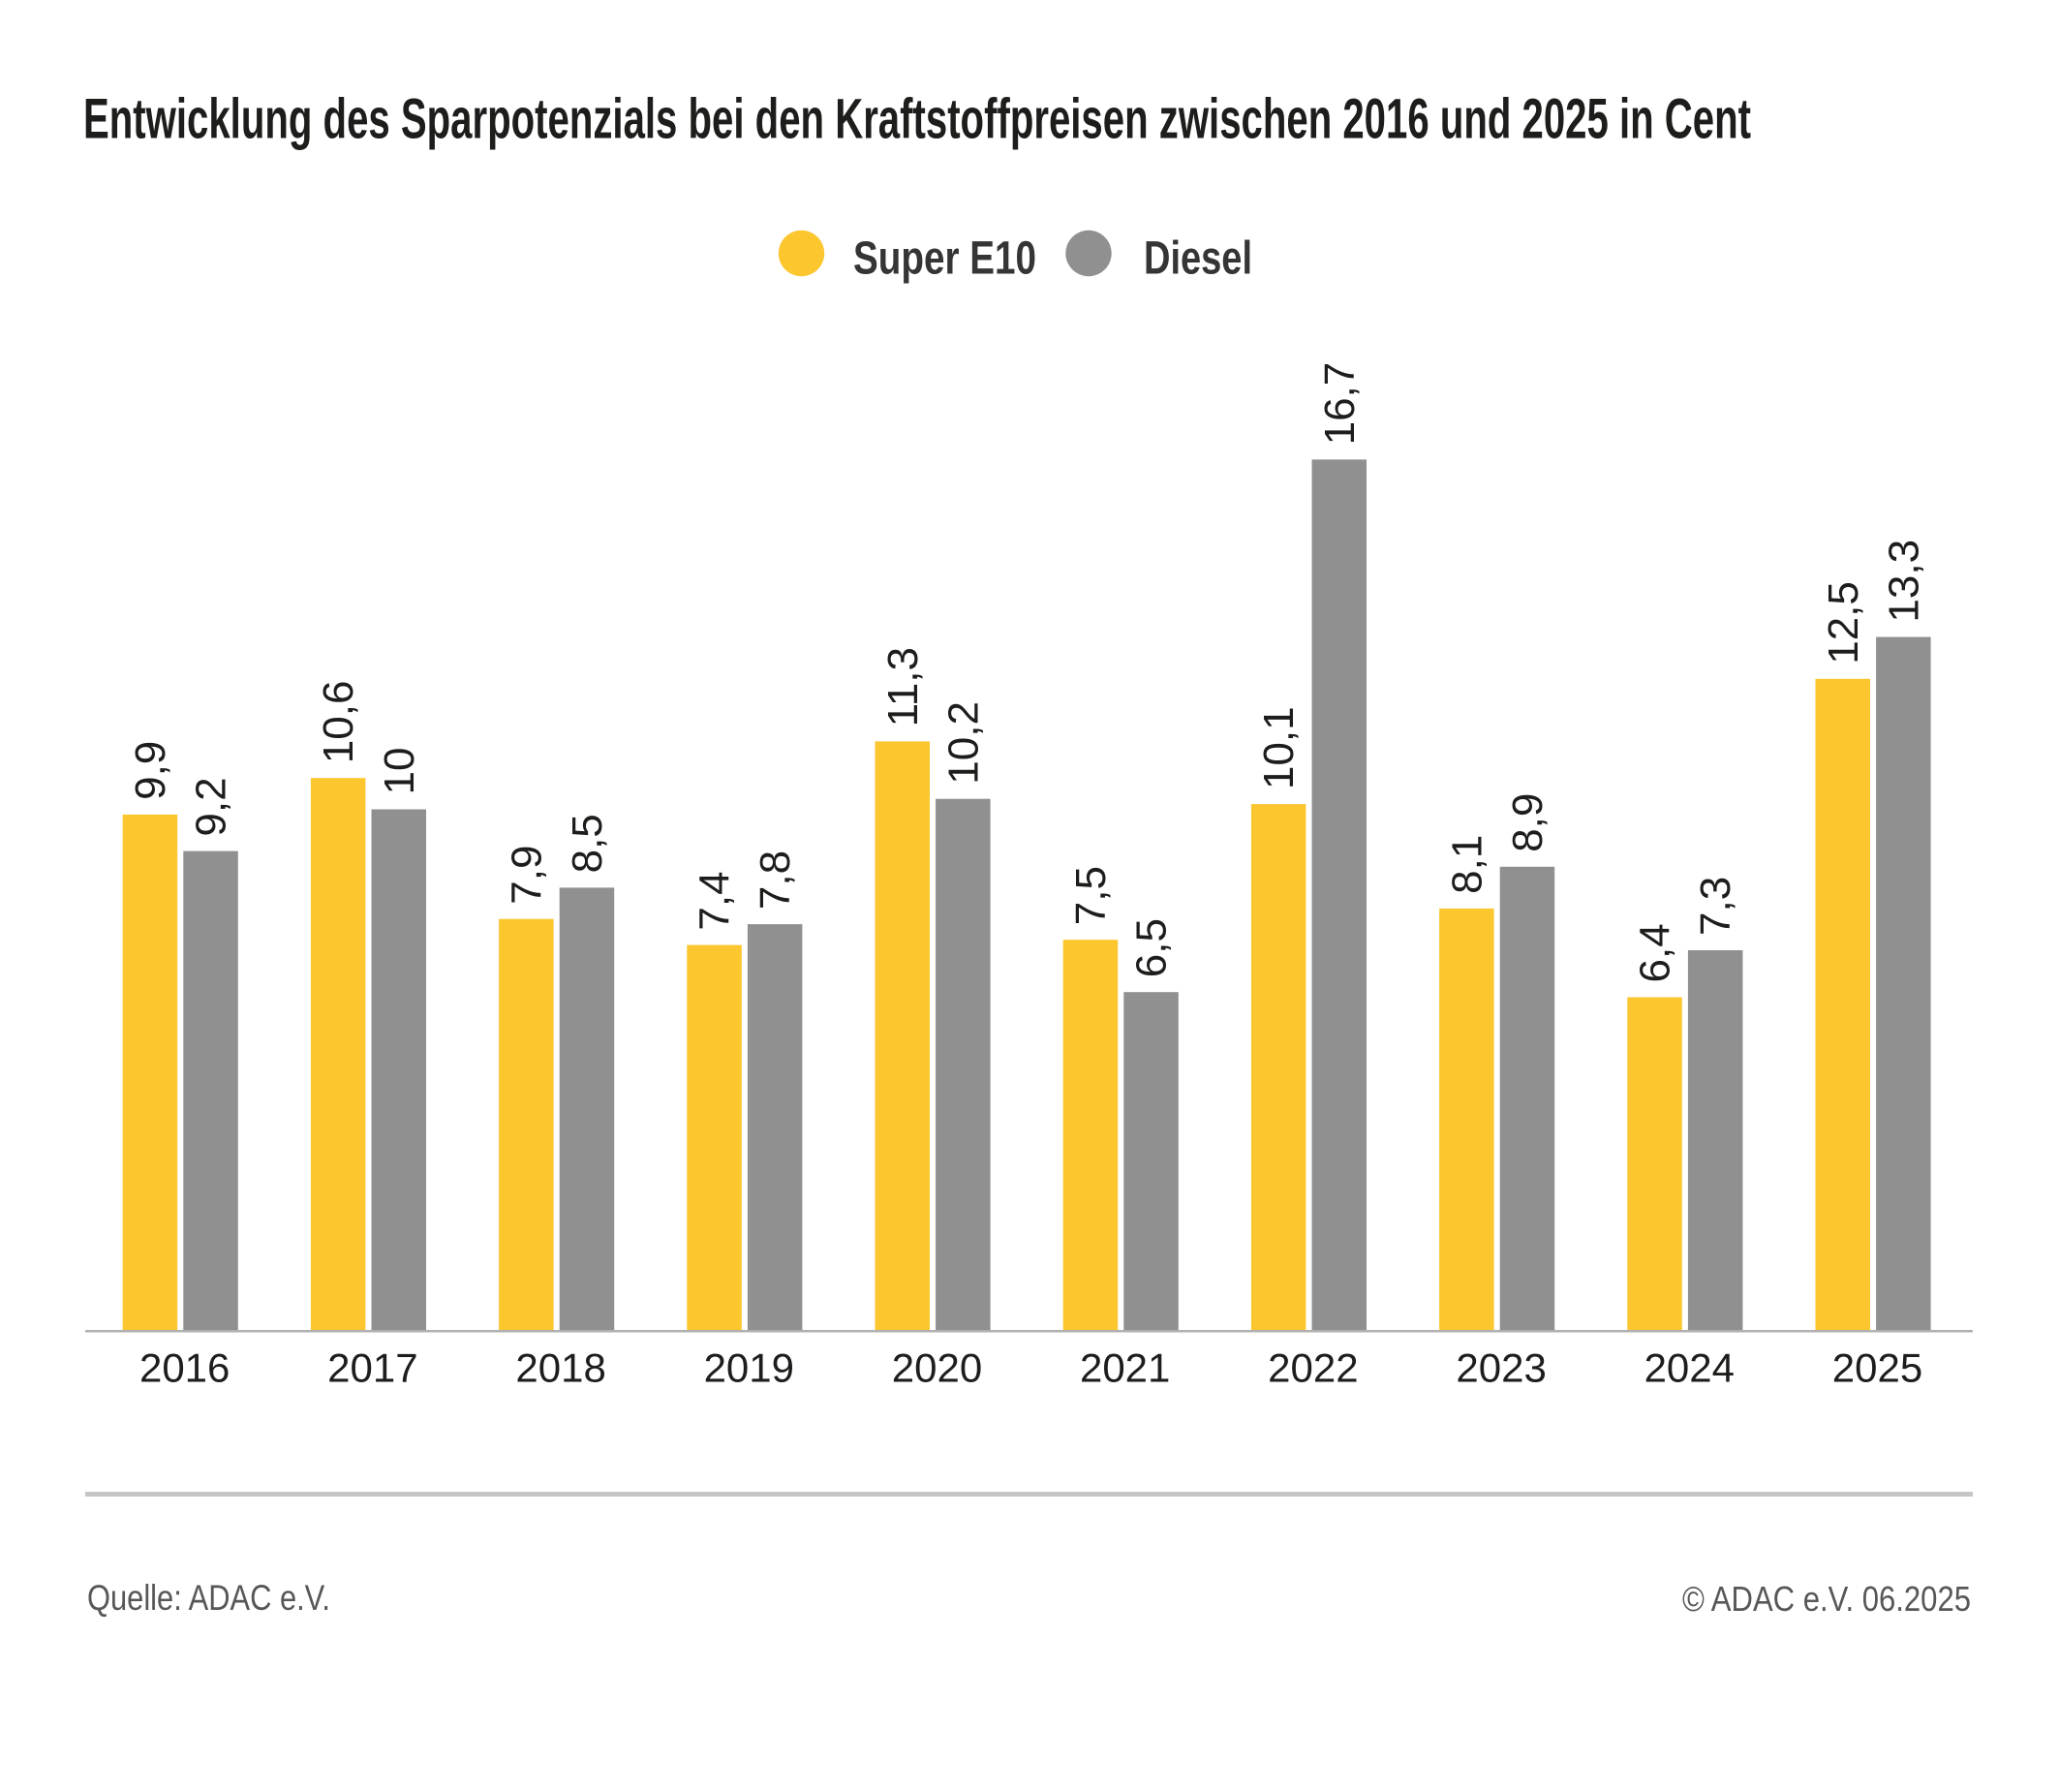 This screenshot has height=1792, width=2059. What do you see at coordinates (1091, 895) in the screenshot?
I see `svg-text: 7,5` at bounding box center [1091, 895].